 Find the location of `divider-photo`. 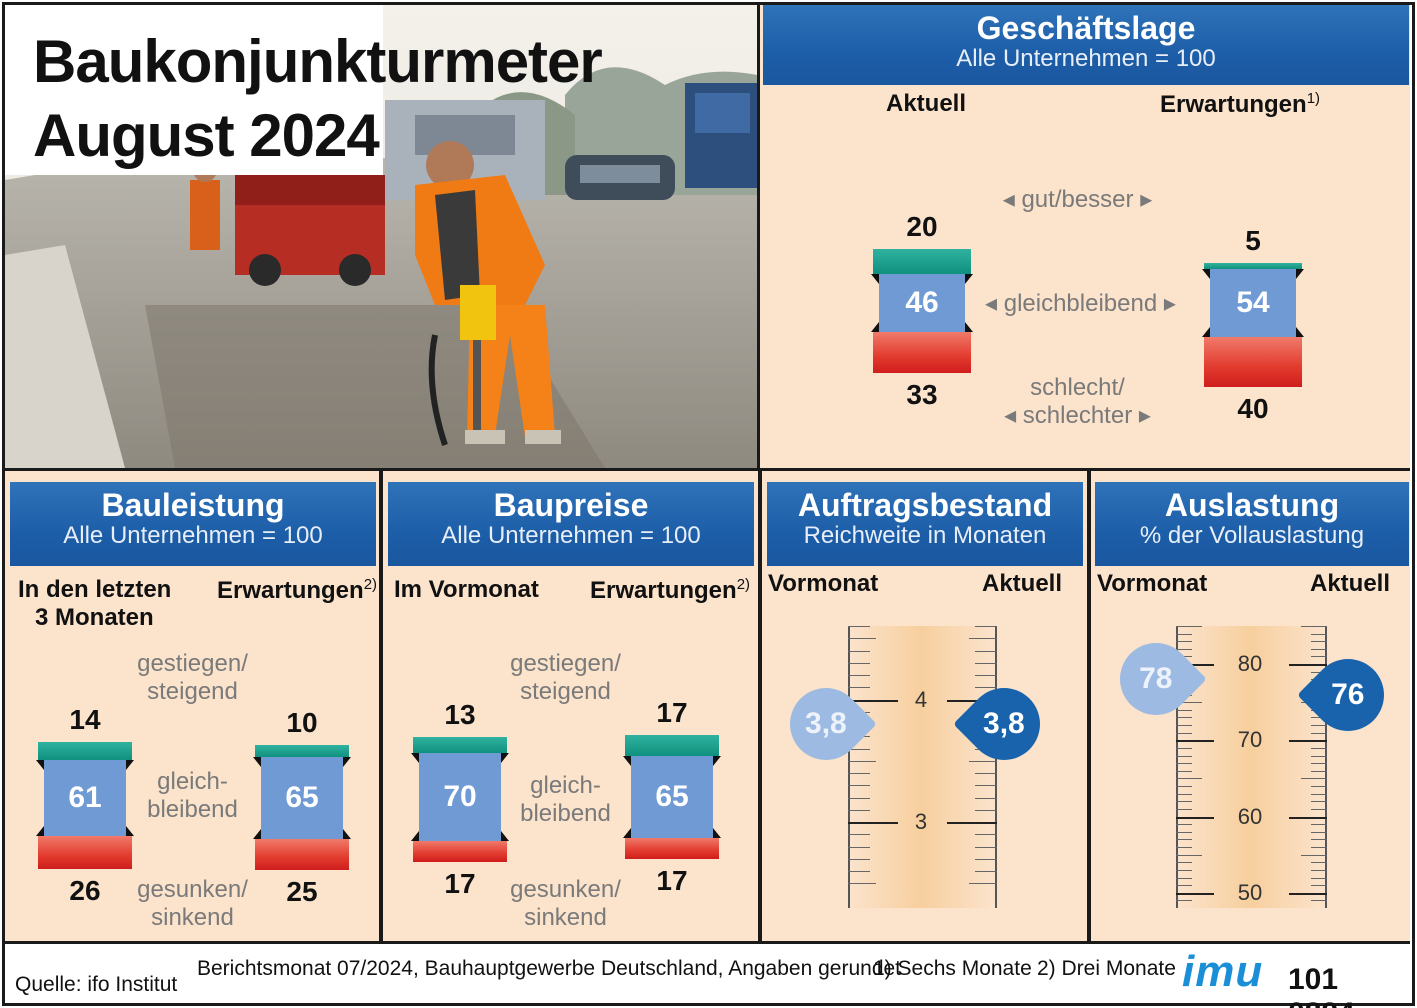

divider-photo is located at coordinates (758, 236).